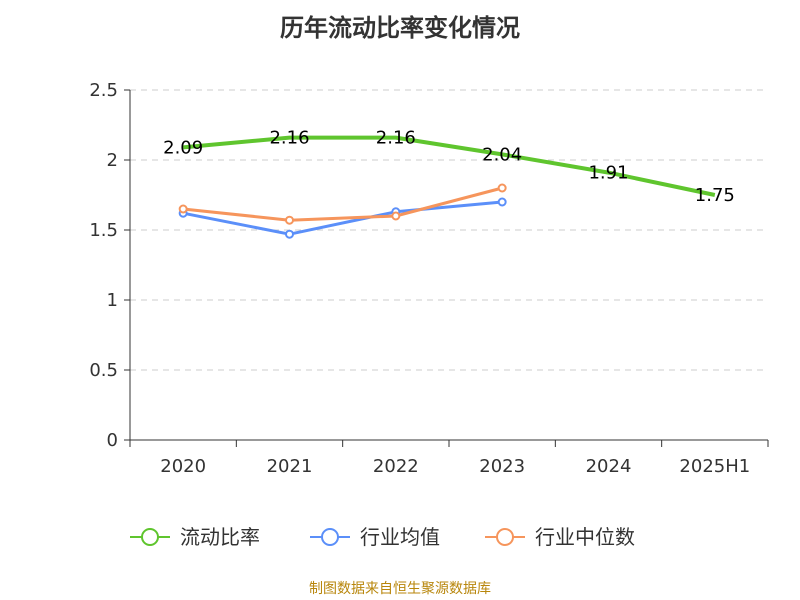 Image resolution: width=800 pixels, height=600 pixels. What do you see at coordinates (220, 537) in the screenshot?
I see `legend-label: 流动比率` at bounding box center [220, 537].